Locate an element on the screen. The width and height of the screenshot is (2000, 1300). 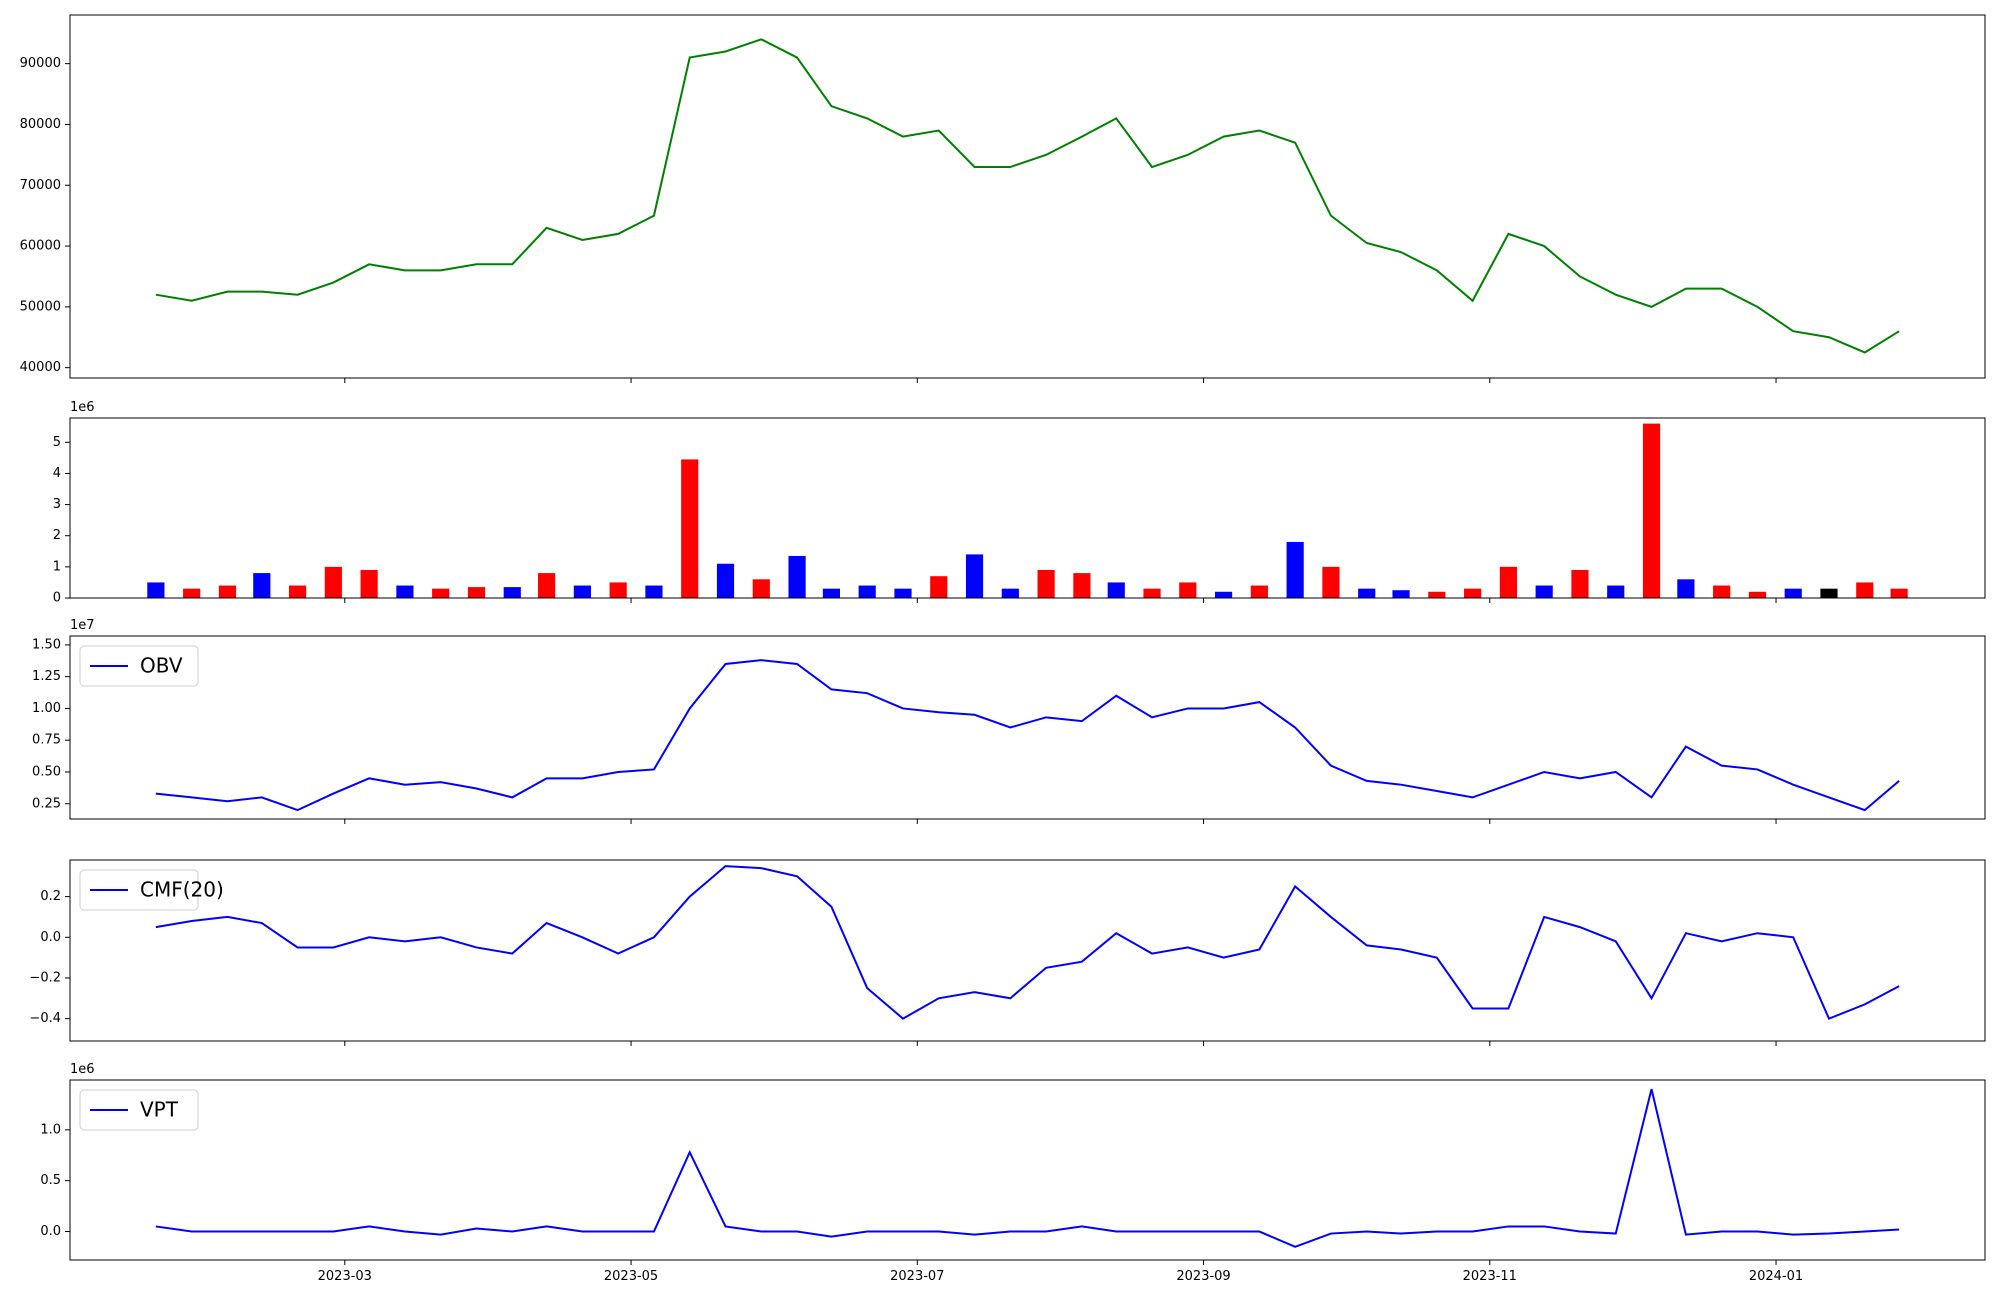
y-tick-label: 80000 is located at coordinates (40, 124).